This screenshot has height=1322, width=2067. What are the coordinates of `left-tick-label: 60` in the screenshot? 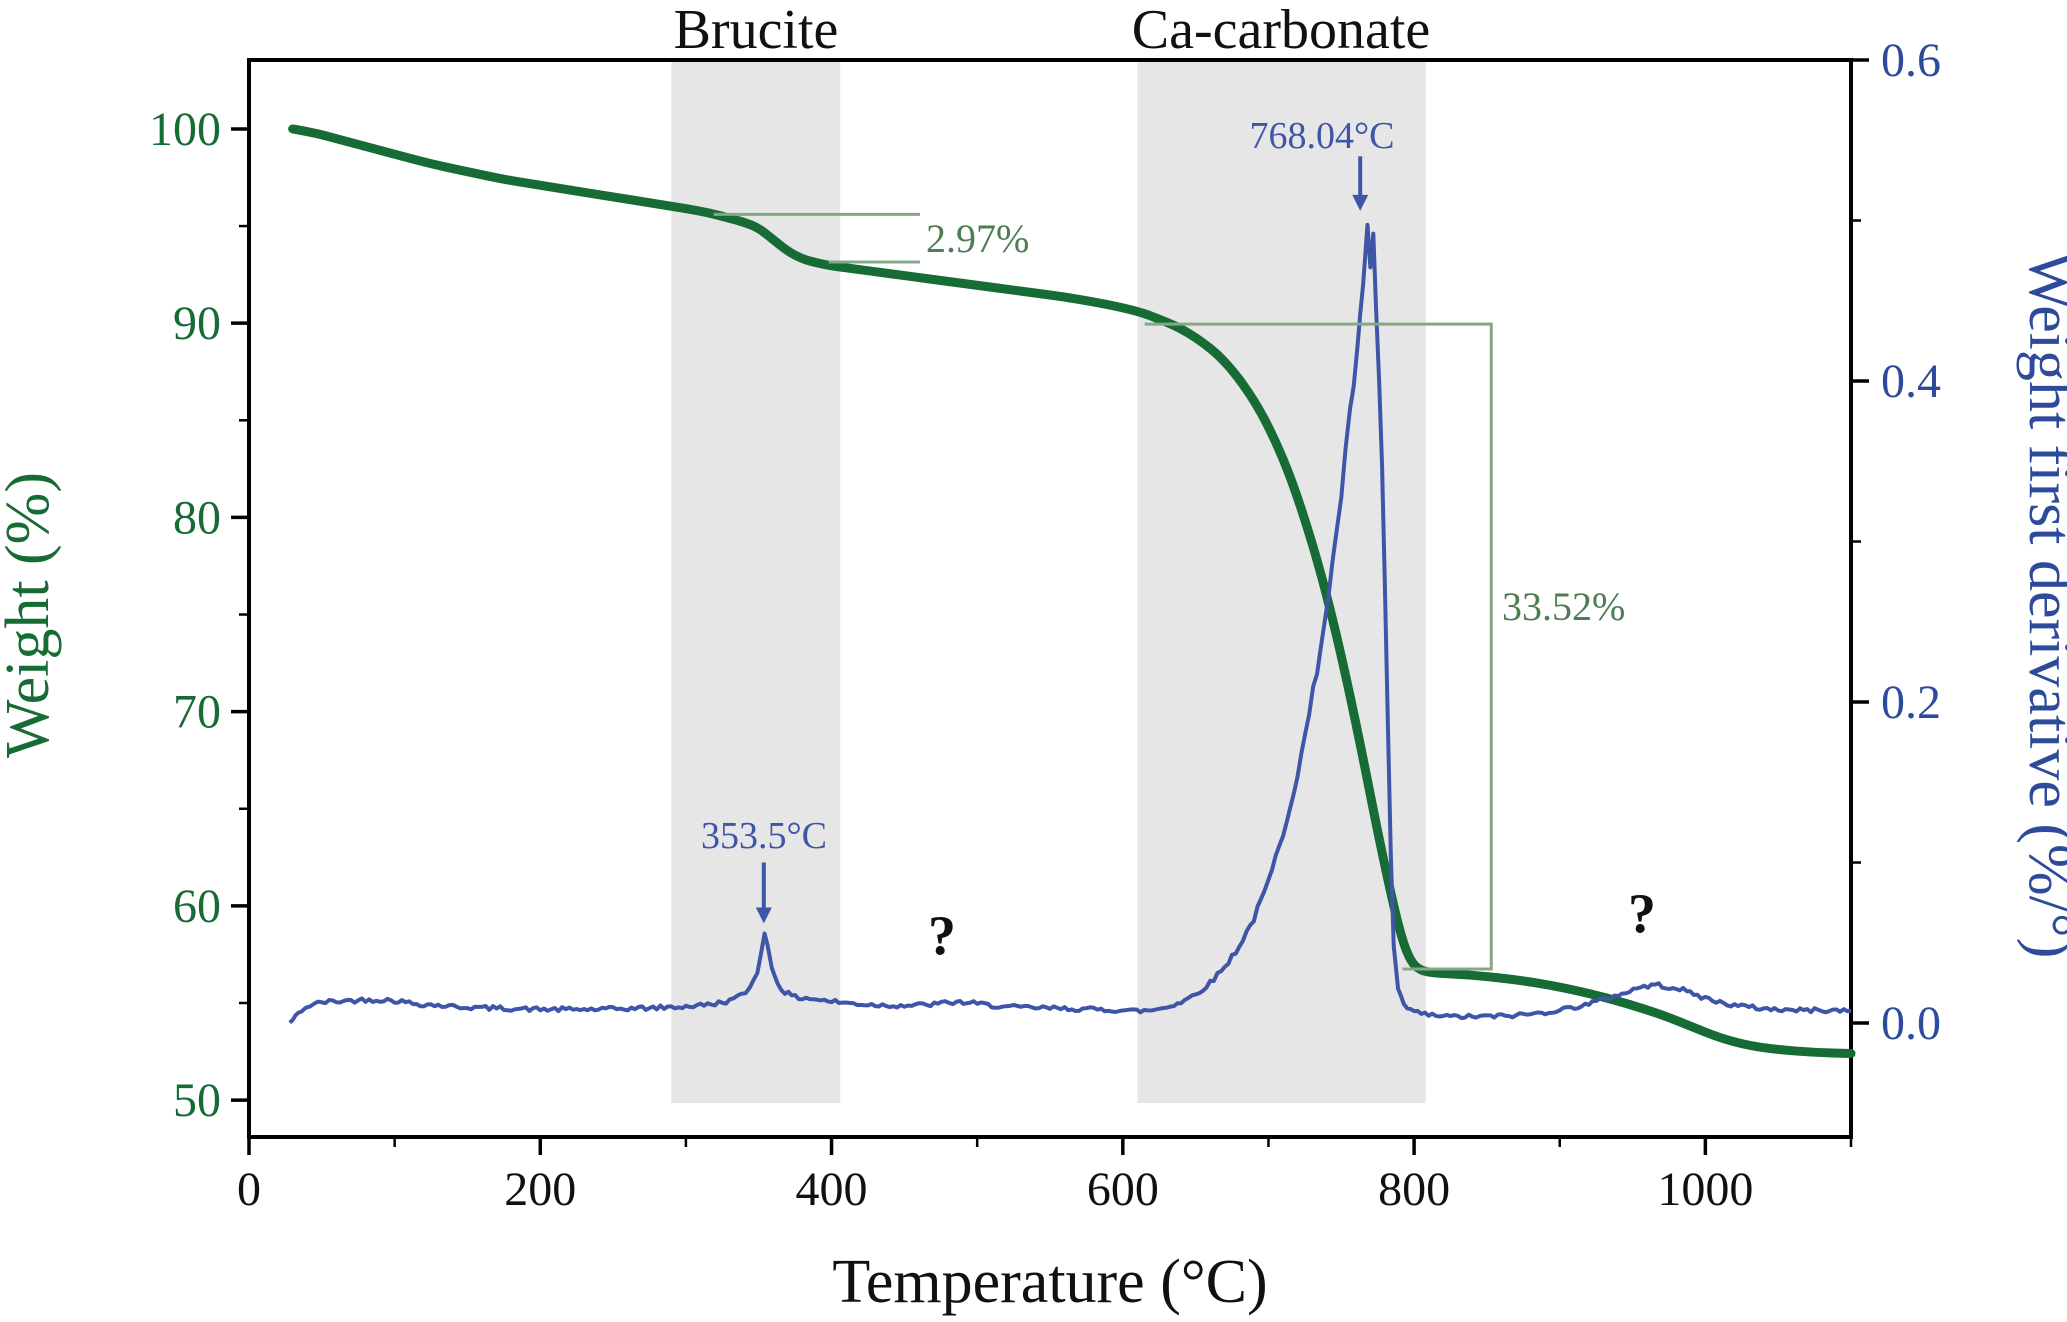 It's located at (197, 906).